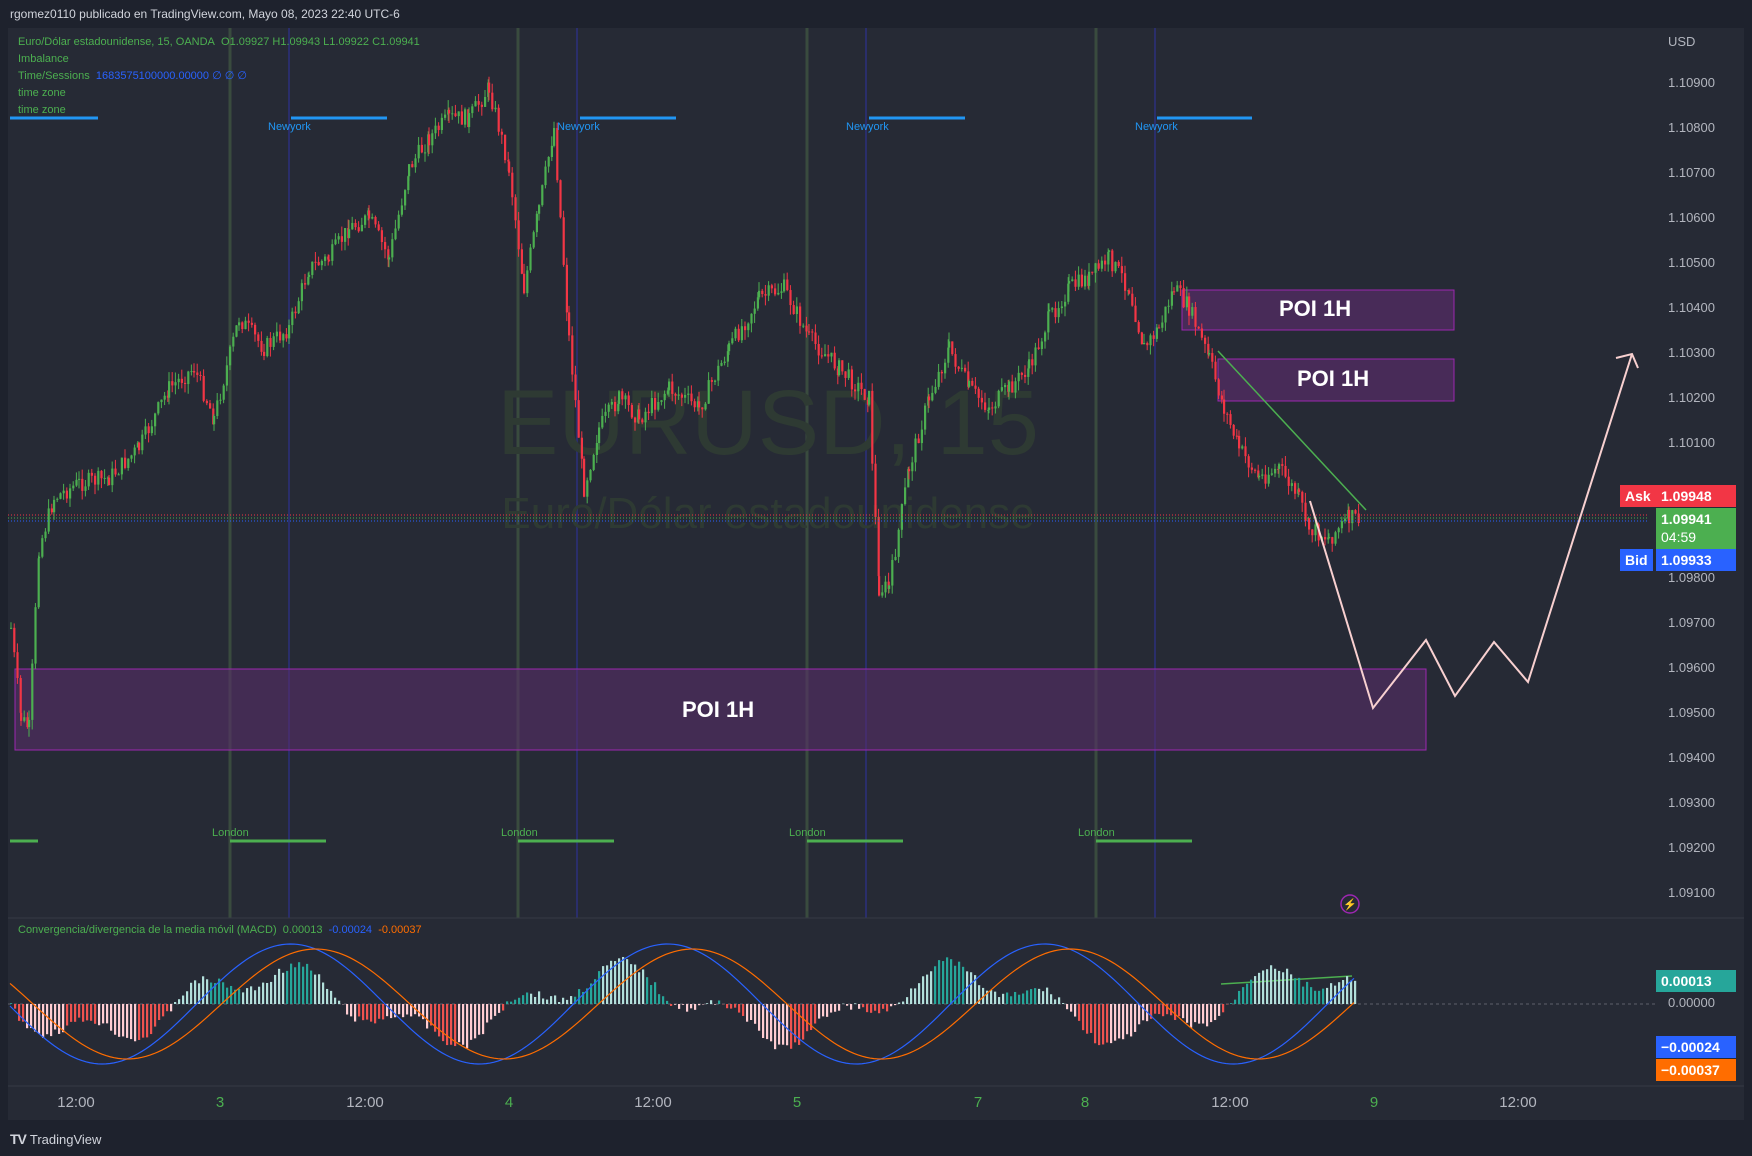  I want to click on price-tick: 1.10800, so click(1691, 127).